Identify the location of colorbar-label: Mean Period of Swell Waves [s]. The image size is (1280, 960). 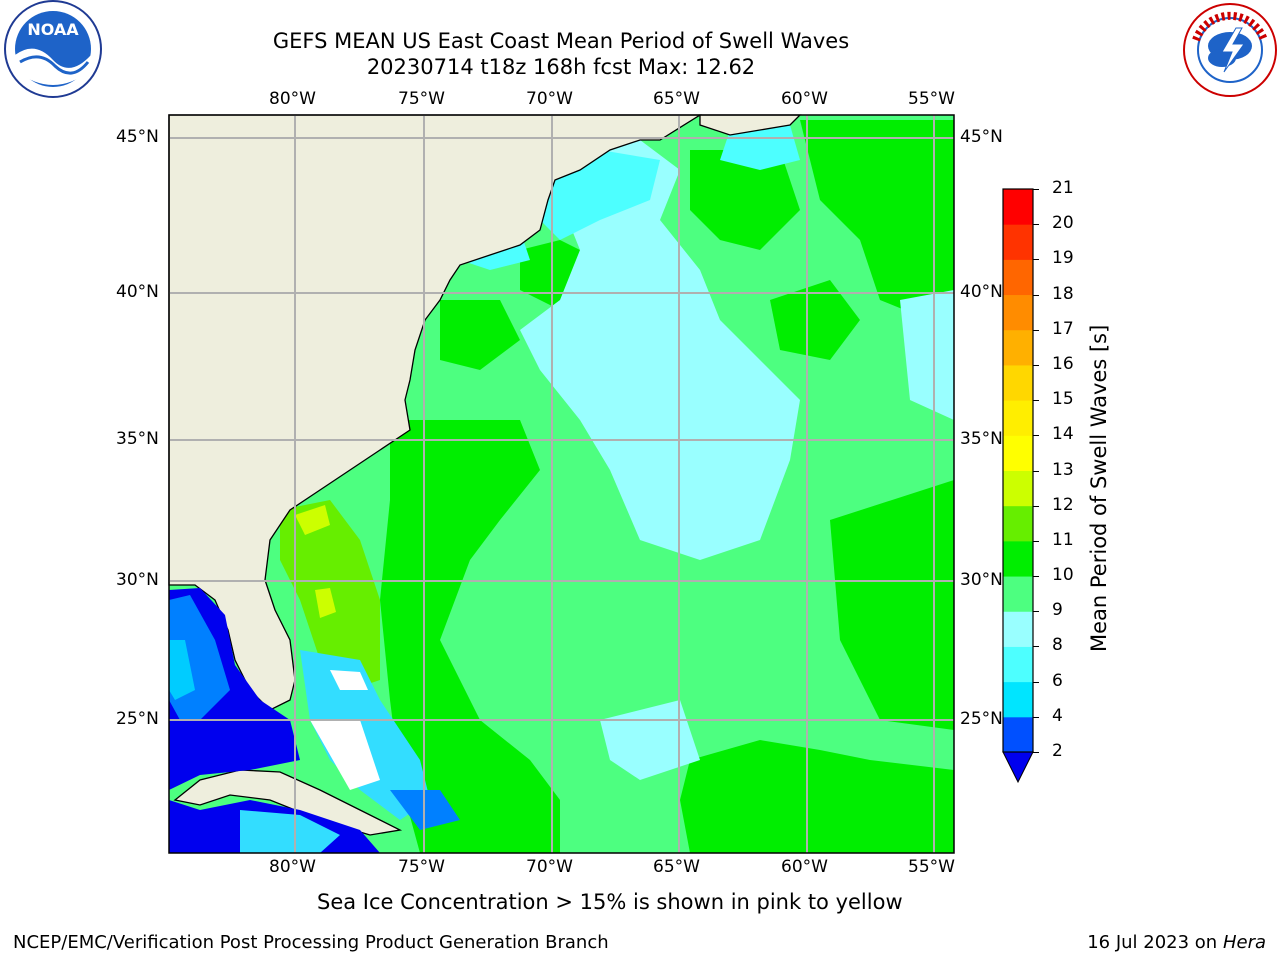
(1099, 488).